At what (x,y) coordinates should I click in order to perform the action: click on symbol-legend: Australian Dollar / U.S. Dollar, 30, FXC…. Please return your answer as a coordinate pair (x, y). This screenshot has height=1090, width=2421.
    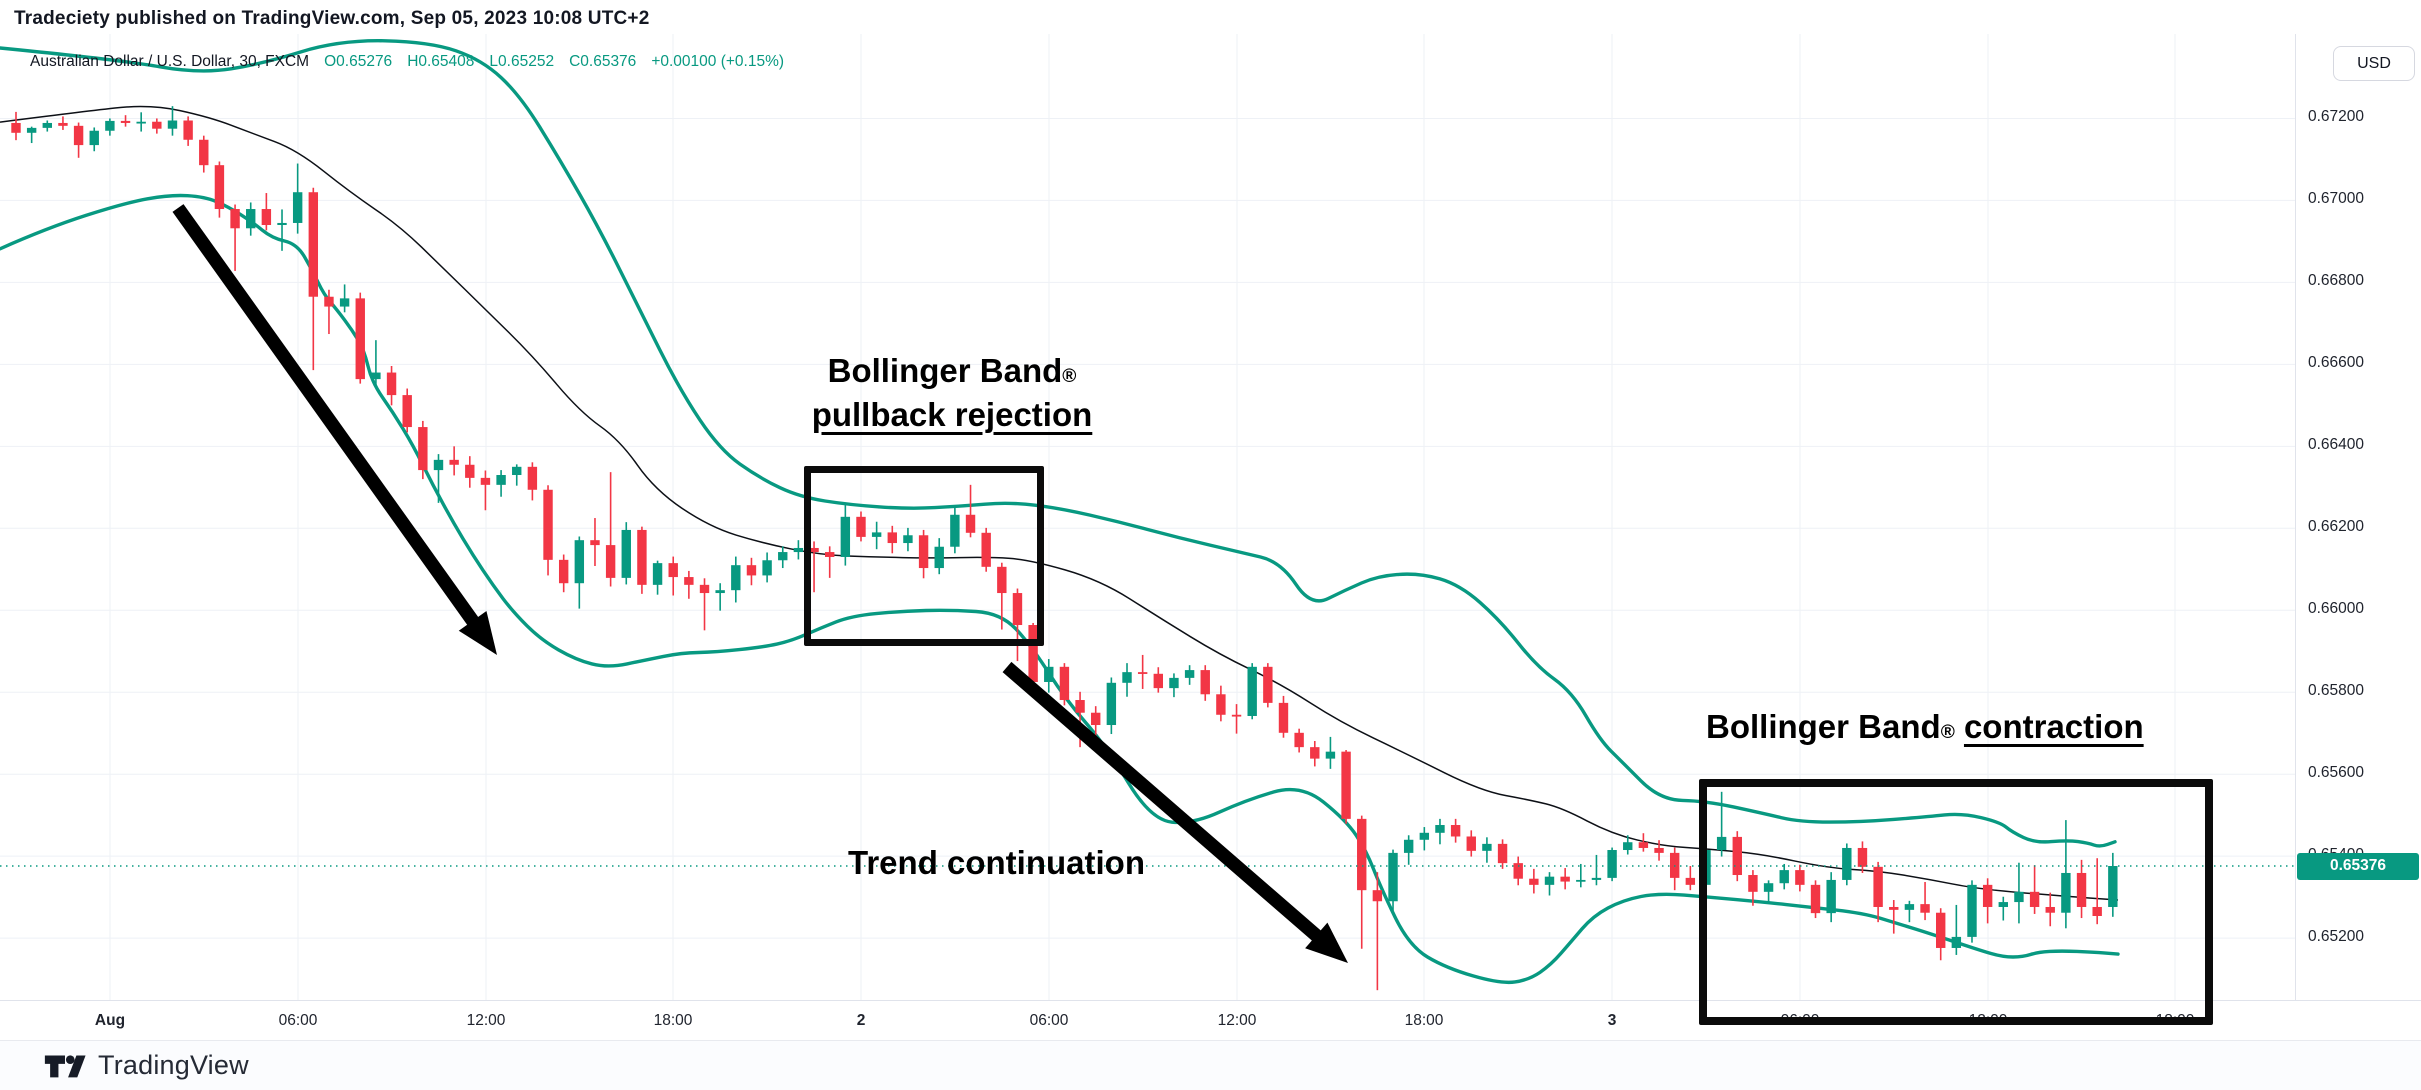
    Looking at the image, I should click on (407, 62).